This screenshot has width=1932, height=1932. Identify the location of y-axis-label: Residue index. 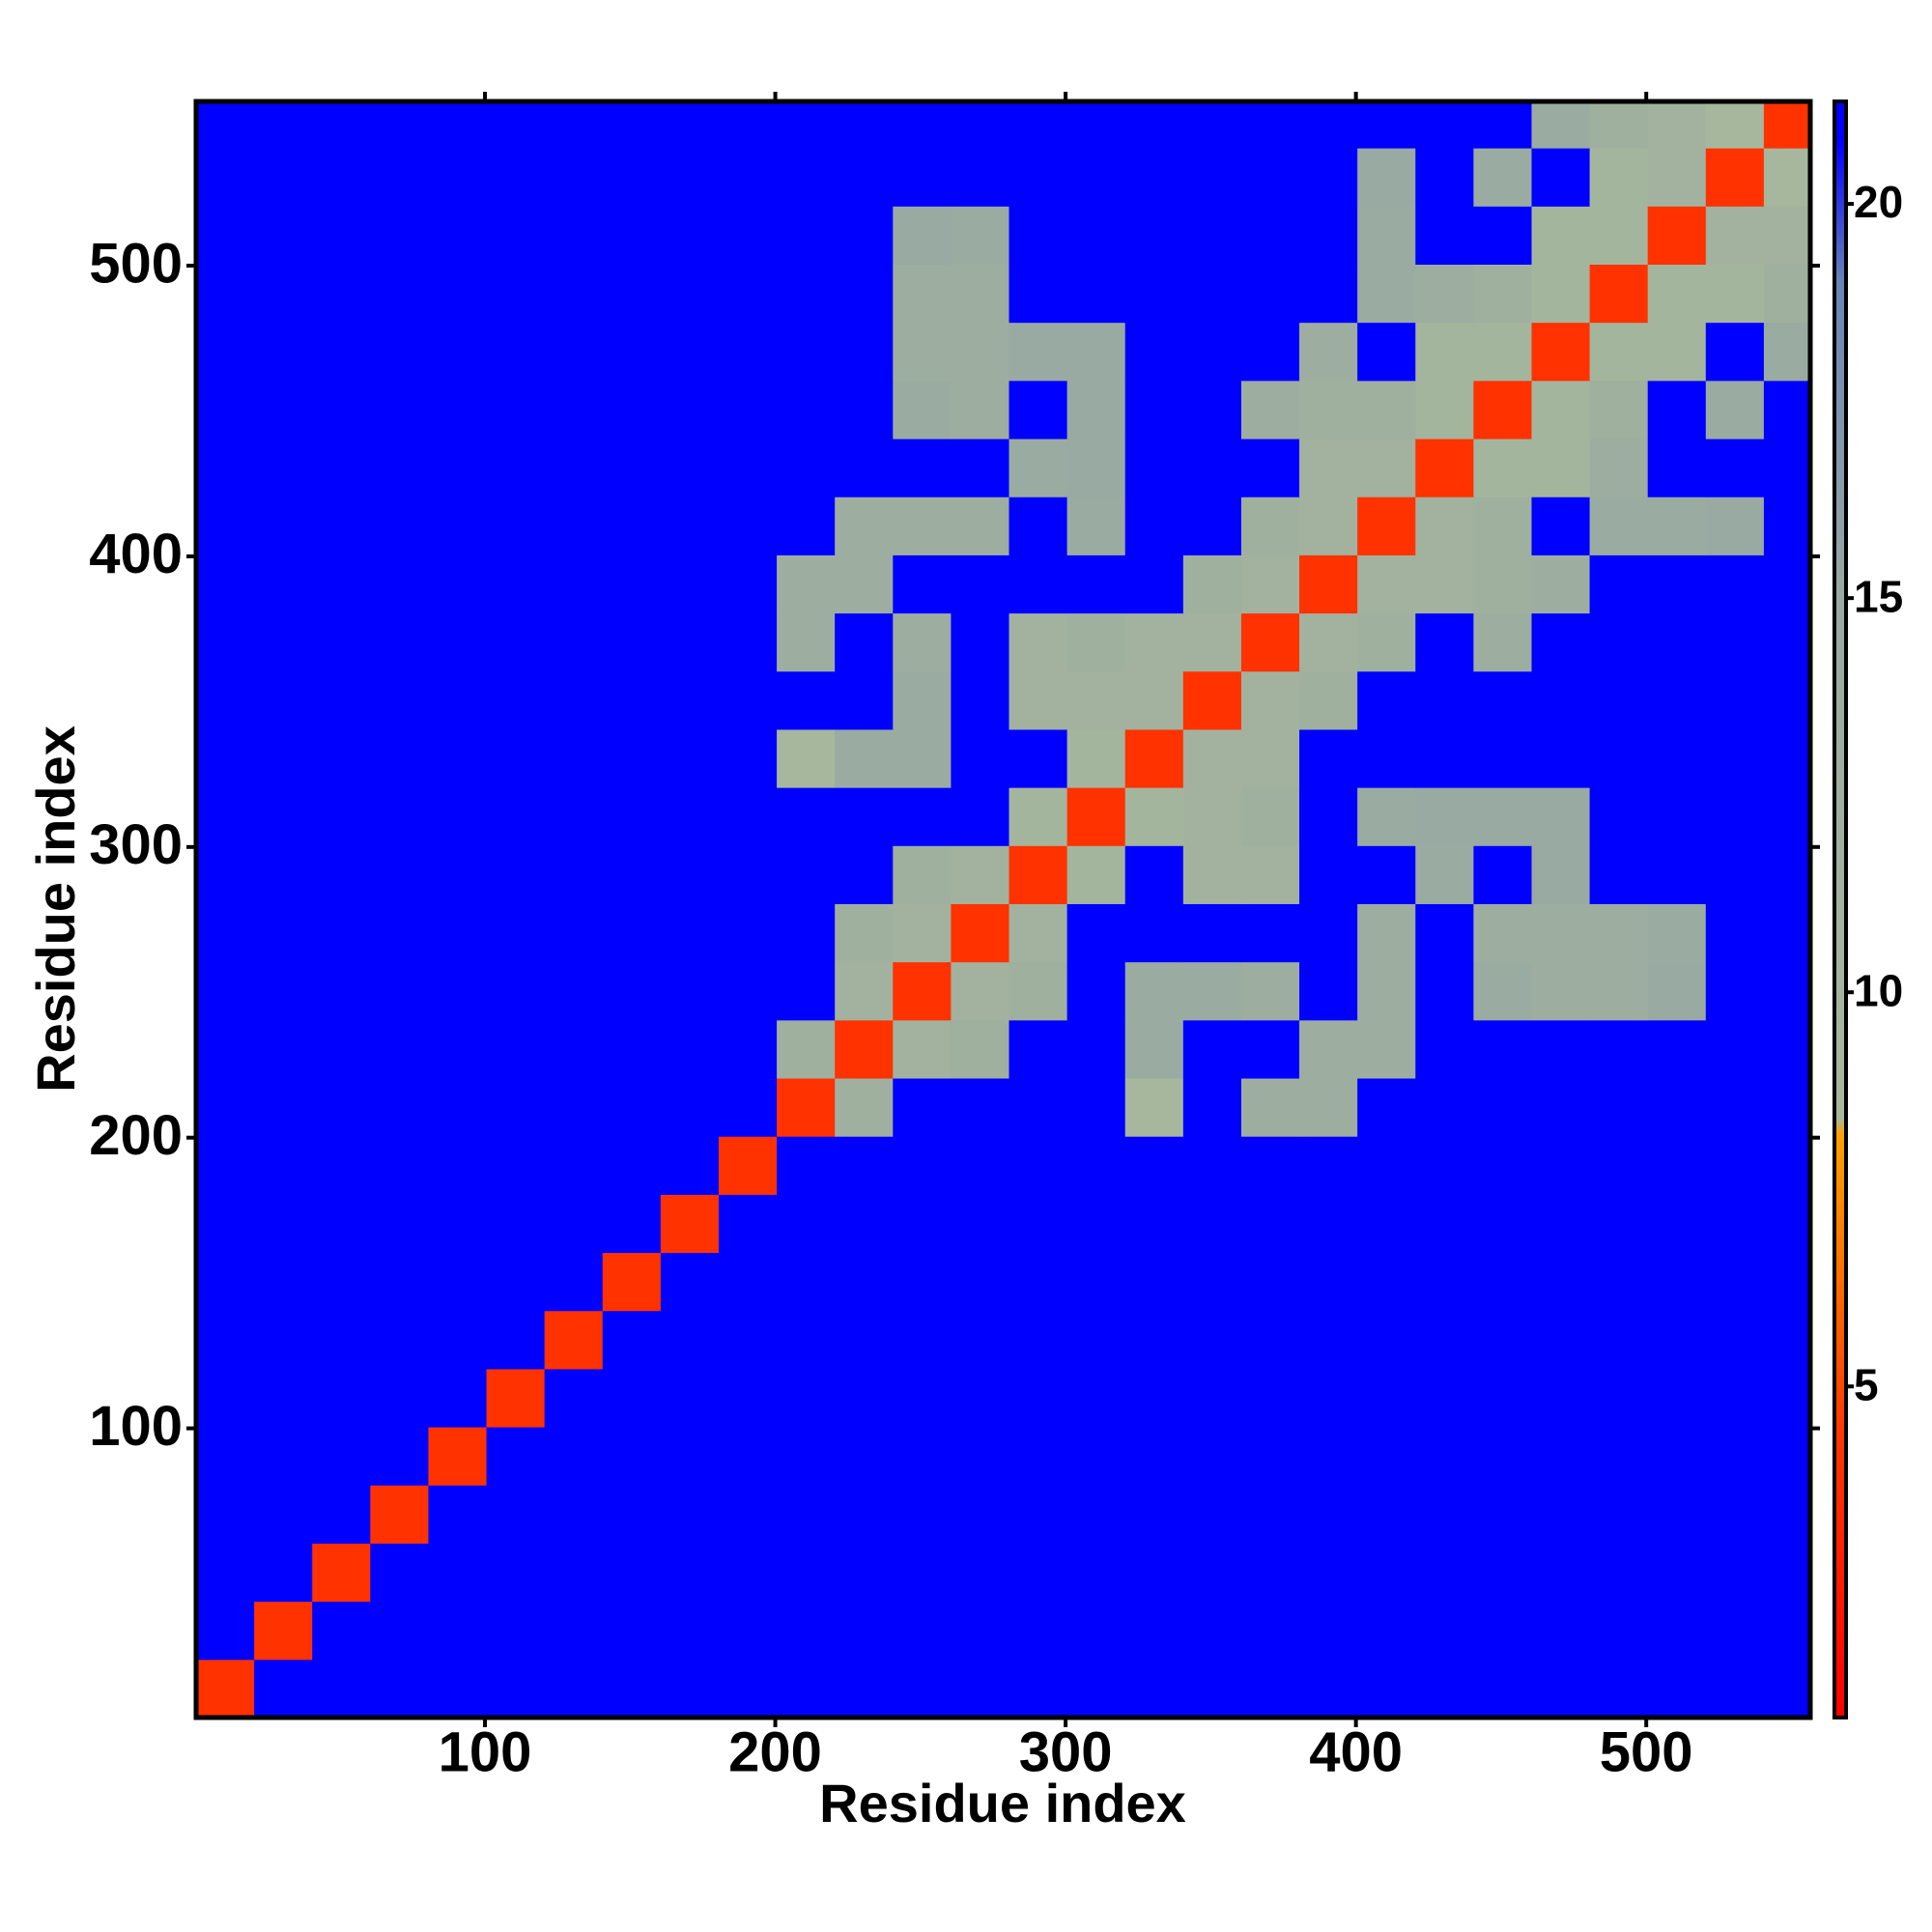
(55, 909).